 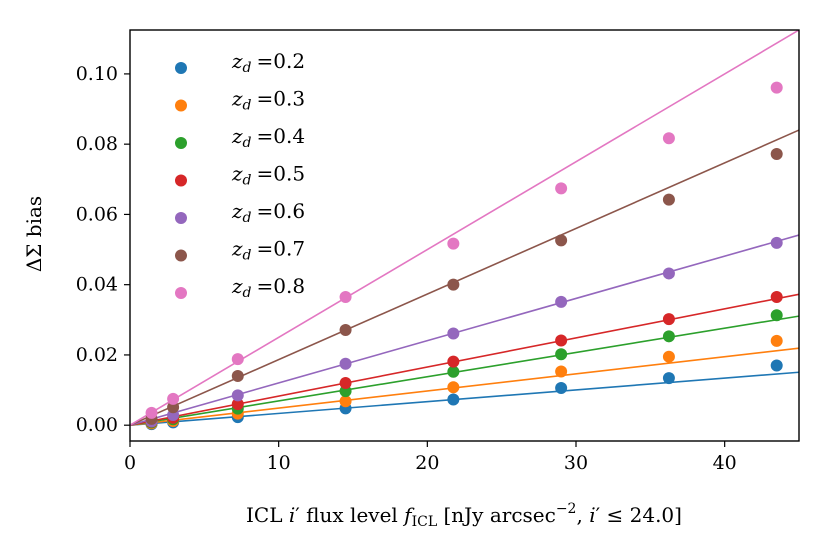 What do you see at coordinates (97, 214) in the screenshot?
I see `y-tick-label: 0.06` at bounding box center [97, 214].